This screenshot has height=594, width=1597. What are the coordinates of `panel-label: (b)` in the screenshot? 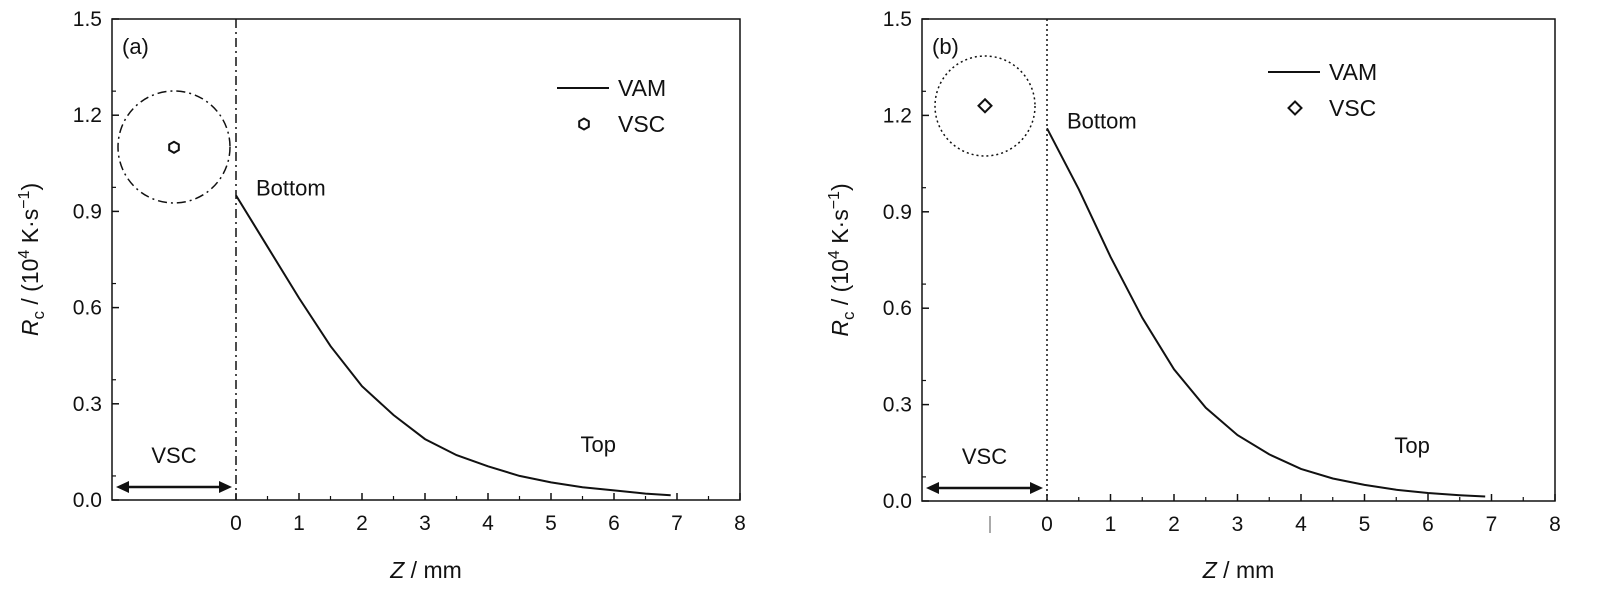 It's located at (945, 46).